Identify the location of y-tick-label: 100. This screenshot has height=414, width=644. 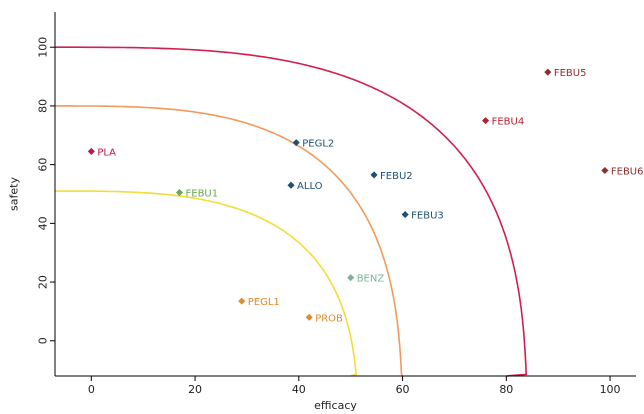
(43, 47).